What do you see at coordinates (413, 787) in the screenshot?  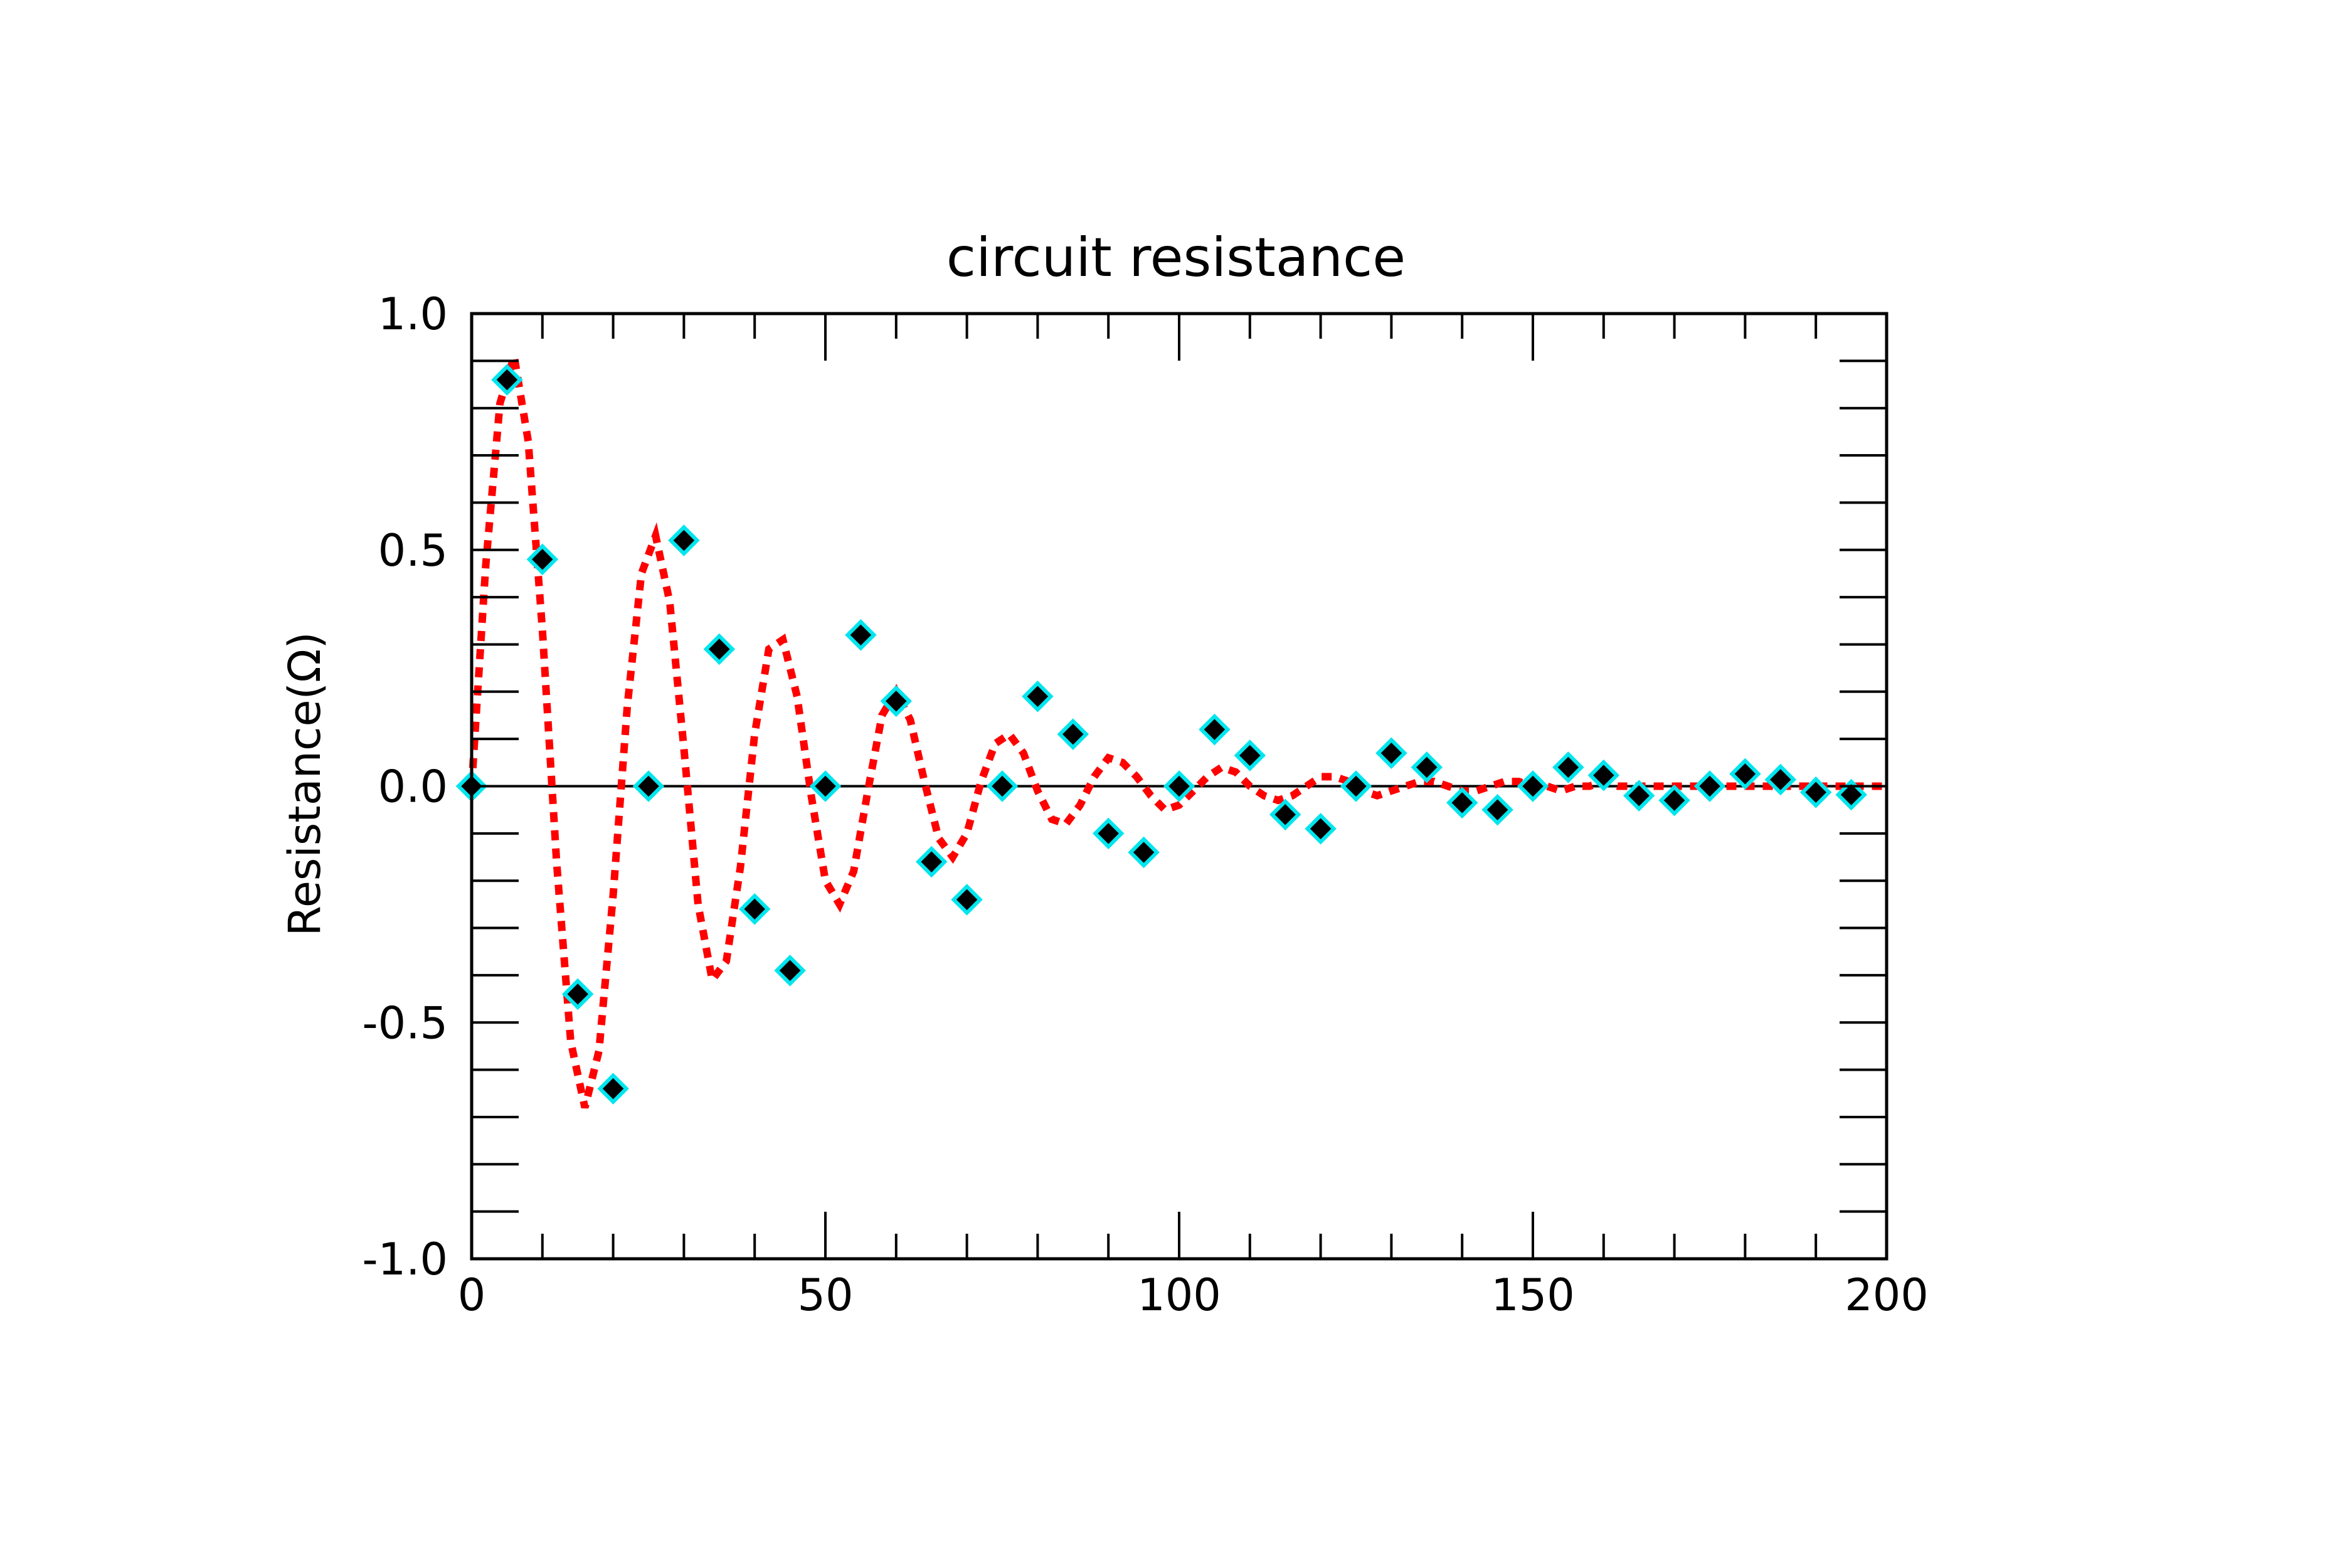 I see `y-tick-label: 0.0` at bounding box center [413, 787].